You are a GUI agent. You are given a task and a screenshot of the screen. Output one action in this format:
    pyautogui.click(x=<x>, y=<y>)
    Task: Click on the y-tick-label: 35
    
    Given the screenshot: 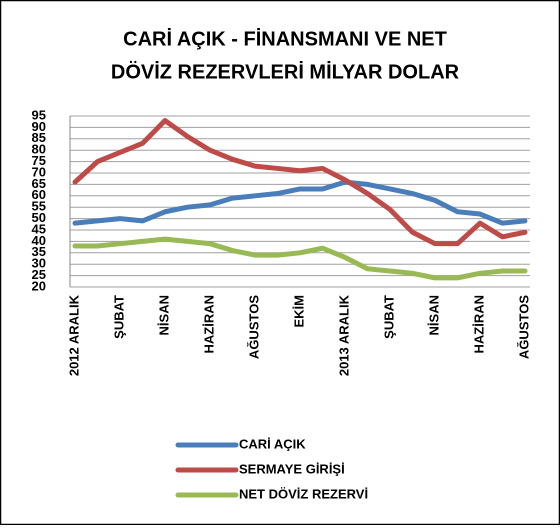 What is the action you would take?
    pyautogui.click(x=39, y=251)
    